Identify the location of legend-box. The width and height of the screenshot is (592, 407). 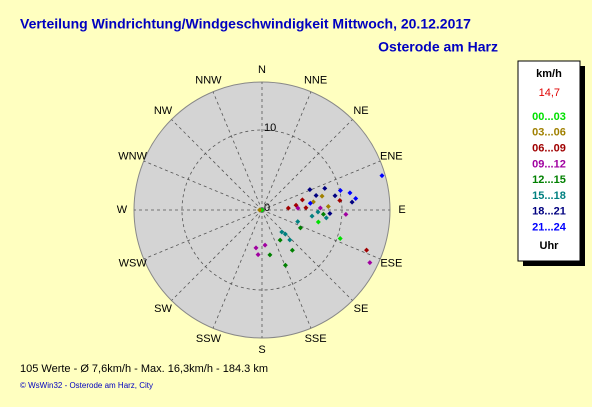
(549, 161).